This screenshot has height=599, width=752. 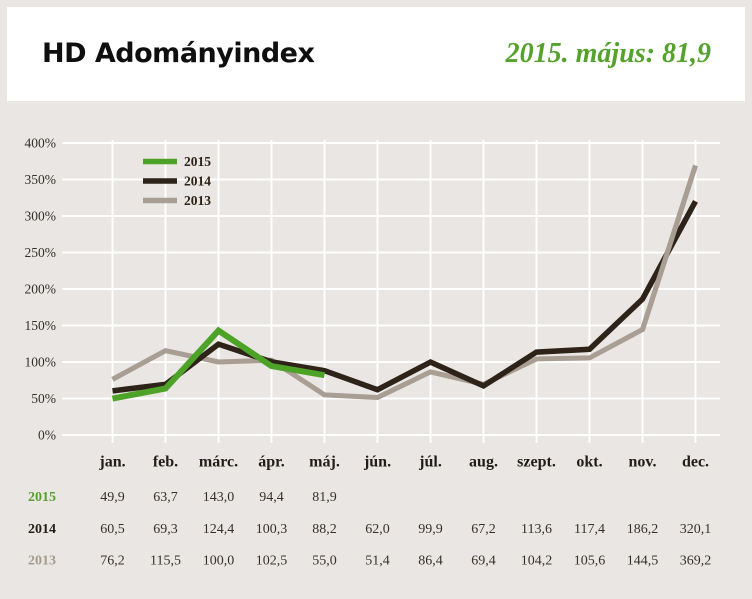 What do you see at coordinates (218, 364) in the screenshot?
I see `line-2015` at bounding box center [218, 364].